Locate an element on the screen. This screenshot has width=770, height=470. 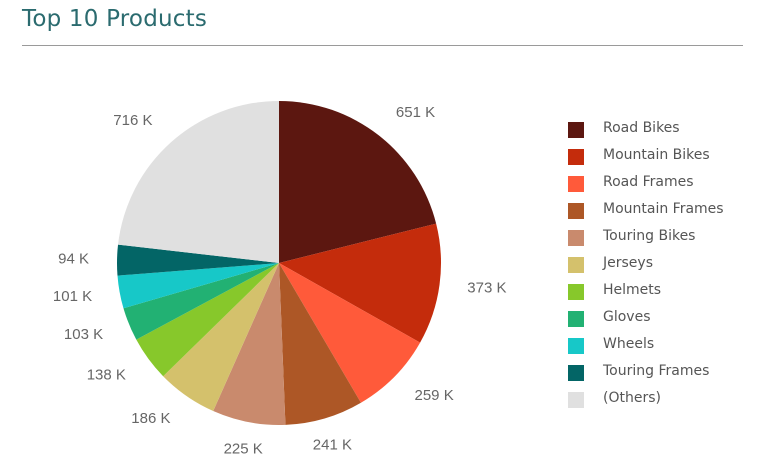
pie-slice-road-bikes is located at coordinates (358, 182).